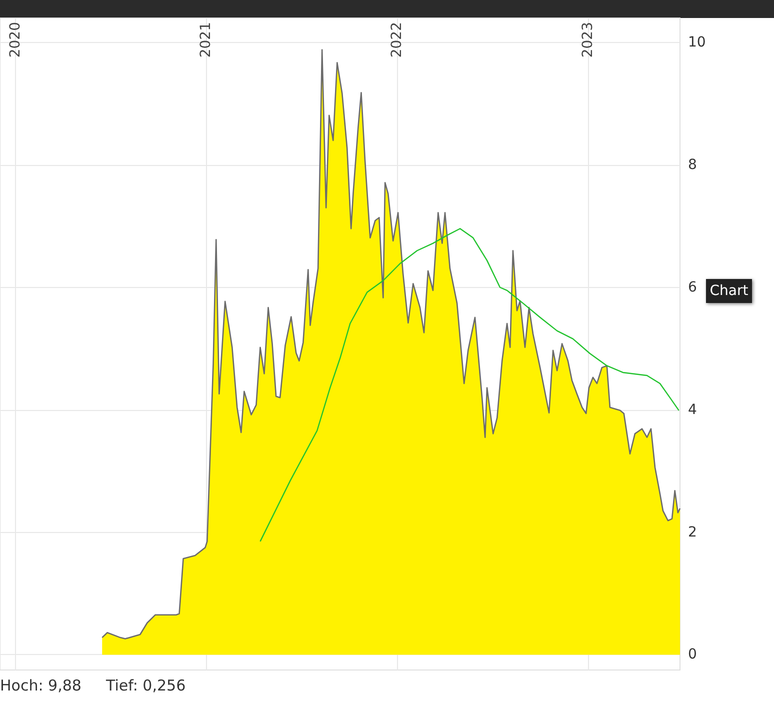 Image resolution: width=774 pixels, height=707 pixels. What do you see at coordinates (692, 532) in the screenshot?
I see `y-tick-label: 2` at bounding box center [692, 532].